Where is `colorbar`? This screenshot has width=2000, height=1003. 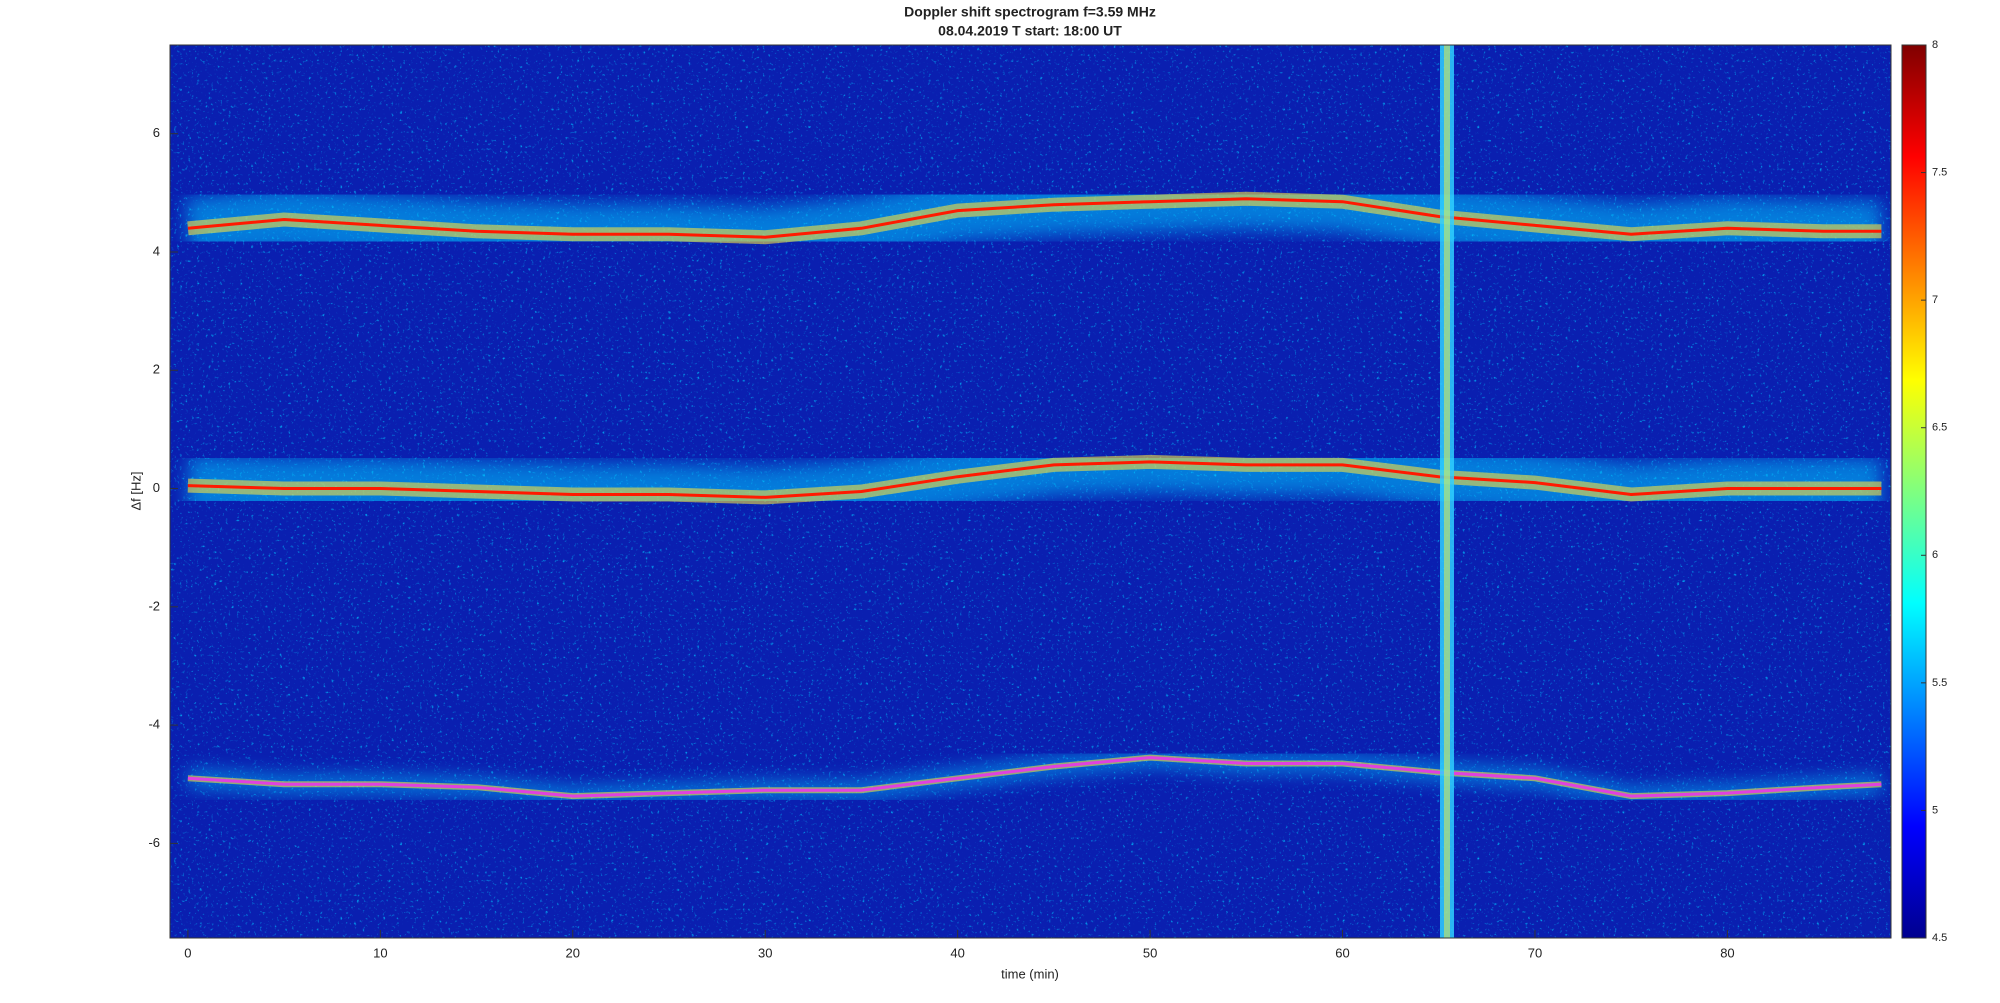 colorbar is located at coordinates (1914, 491).